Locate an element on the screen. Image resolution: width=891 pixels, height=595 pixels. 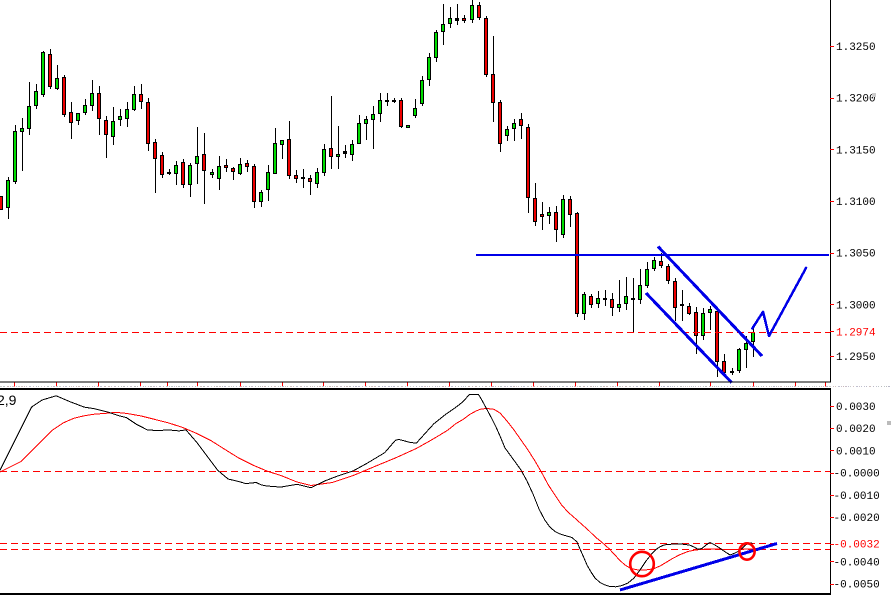
svg-text: 1.2950 is located at coordinates (856, 358).